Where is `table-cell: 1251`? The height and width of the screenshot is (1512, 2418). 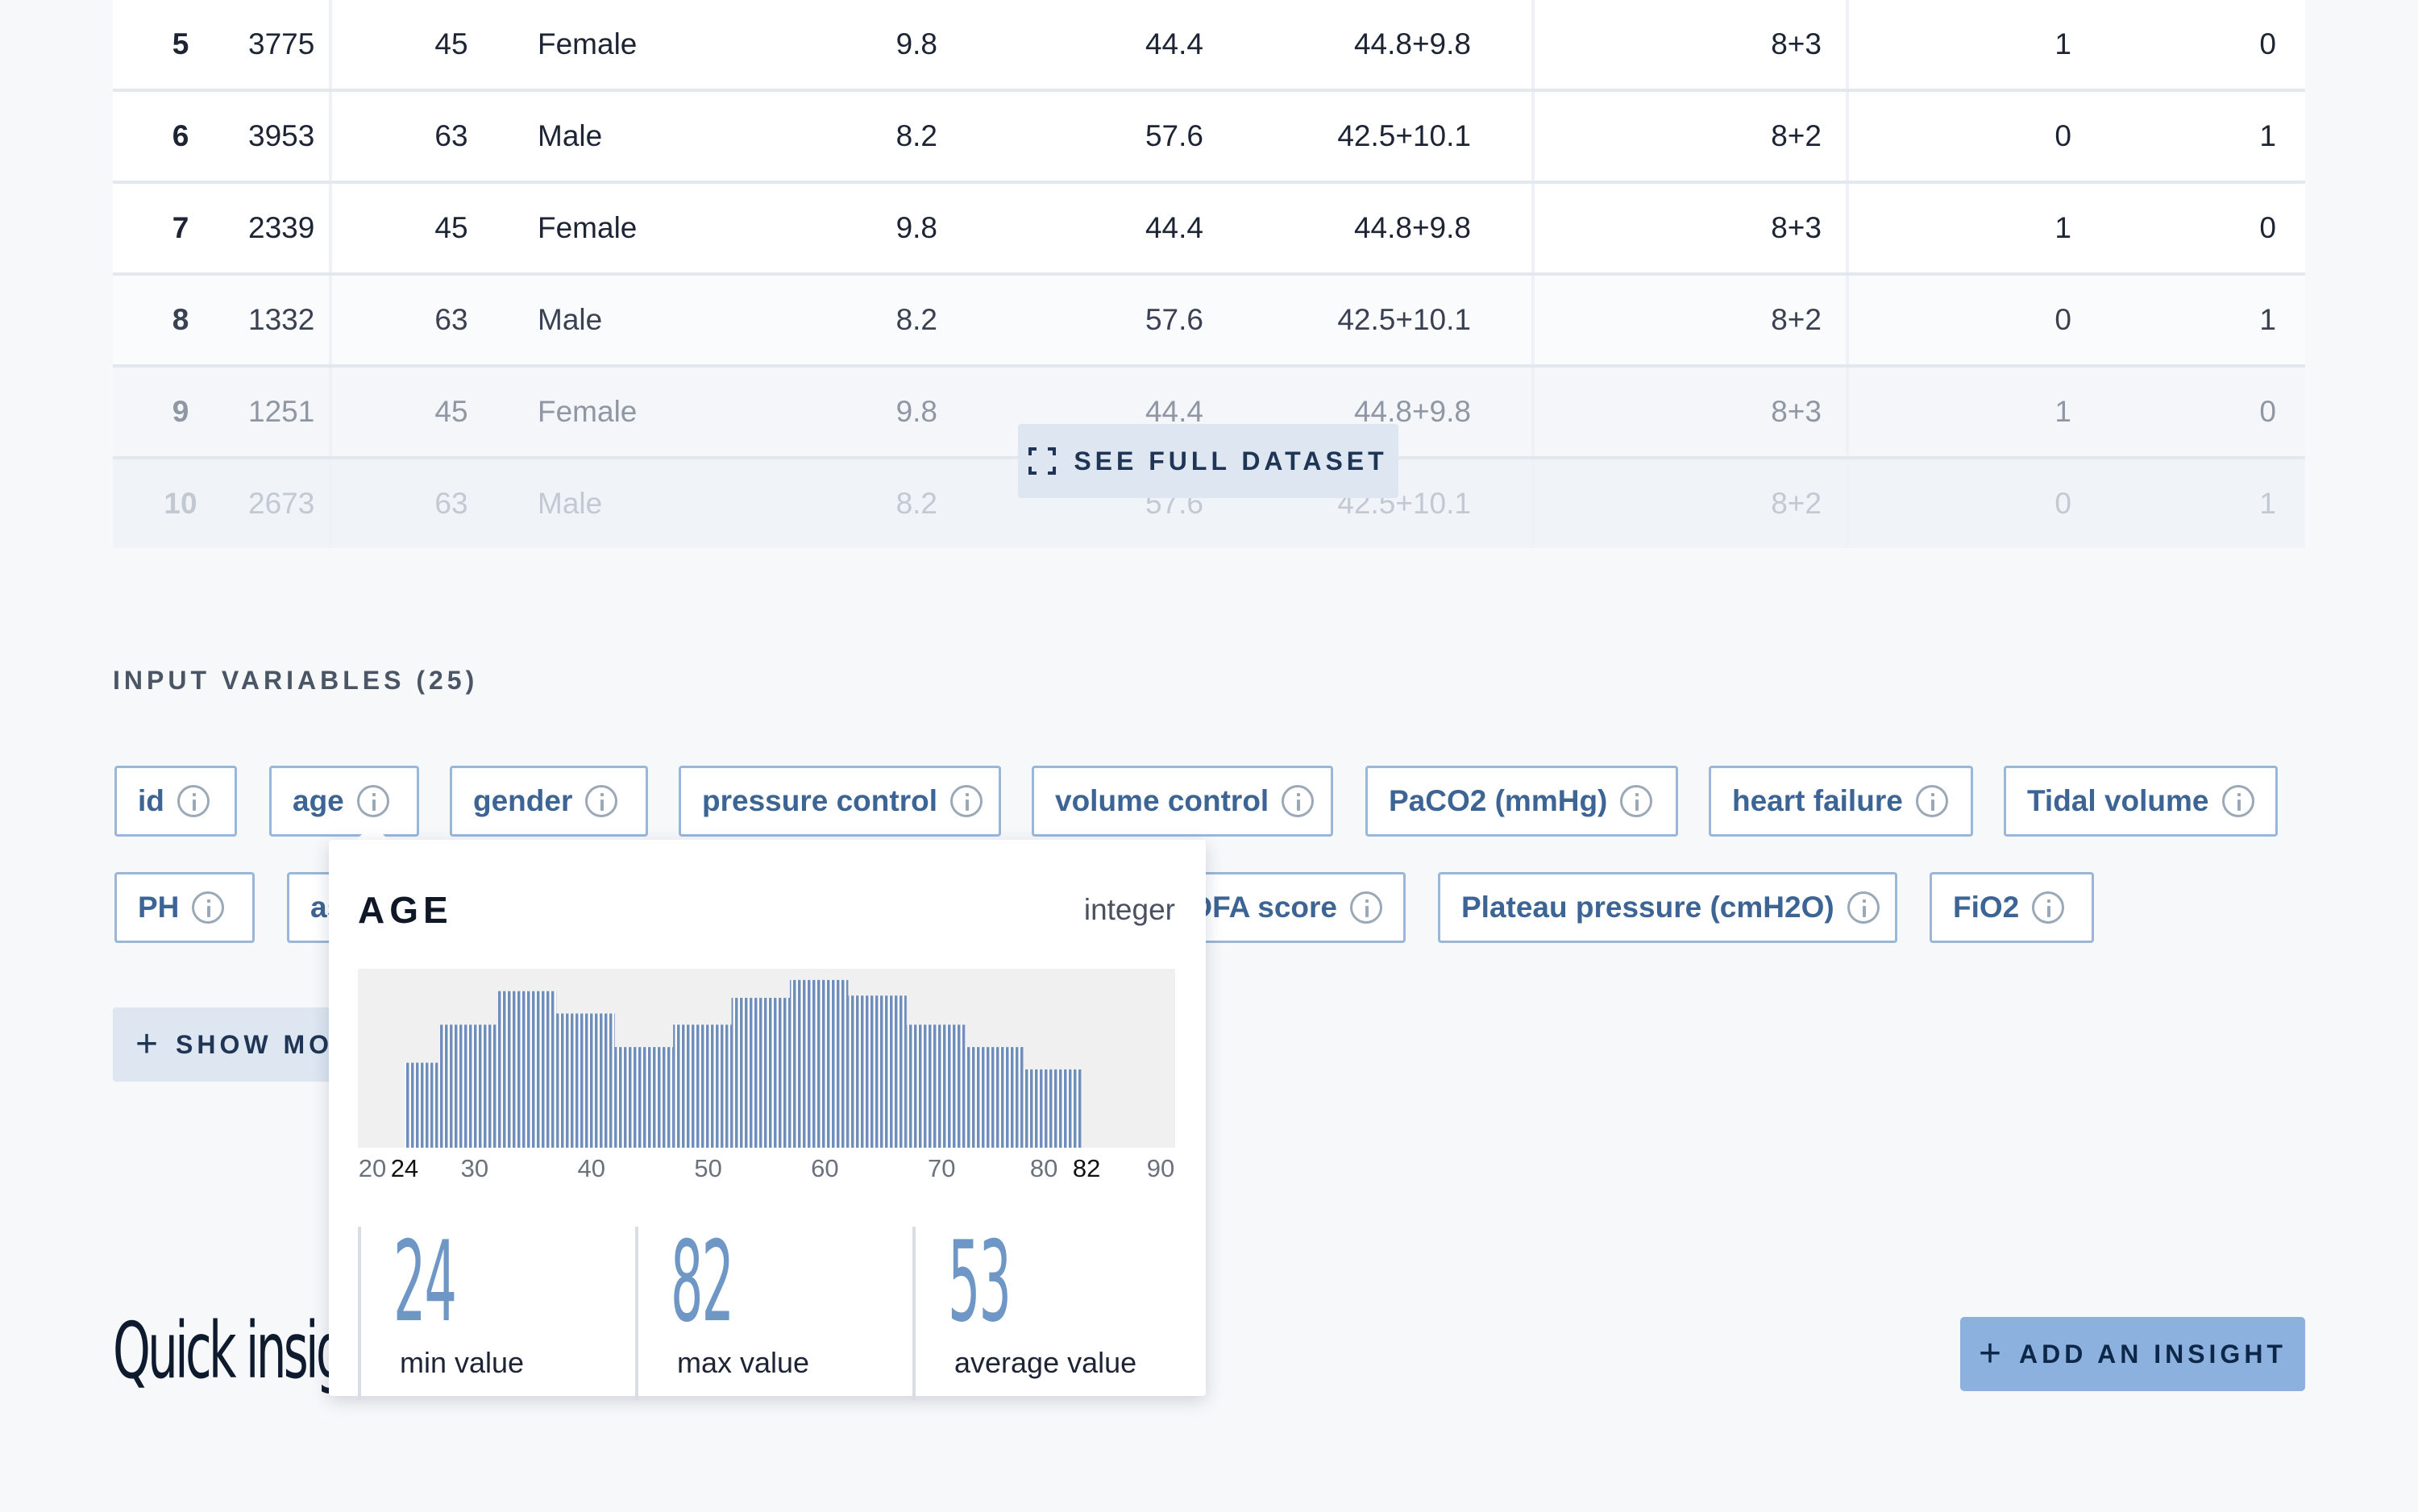
table-cell: 1251 is located at coordinates (281, 411).